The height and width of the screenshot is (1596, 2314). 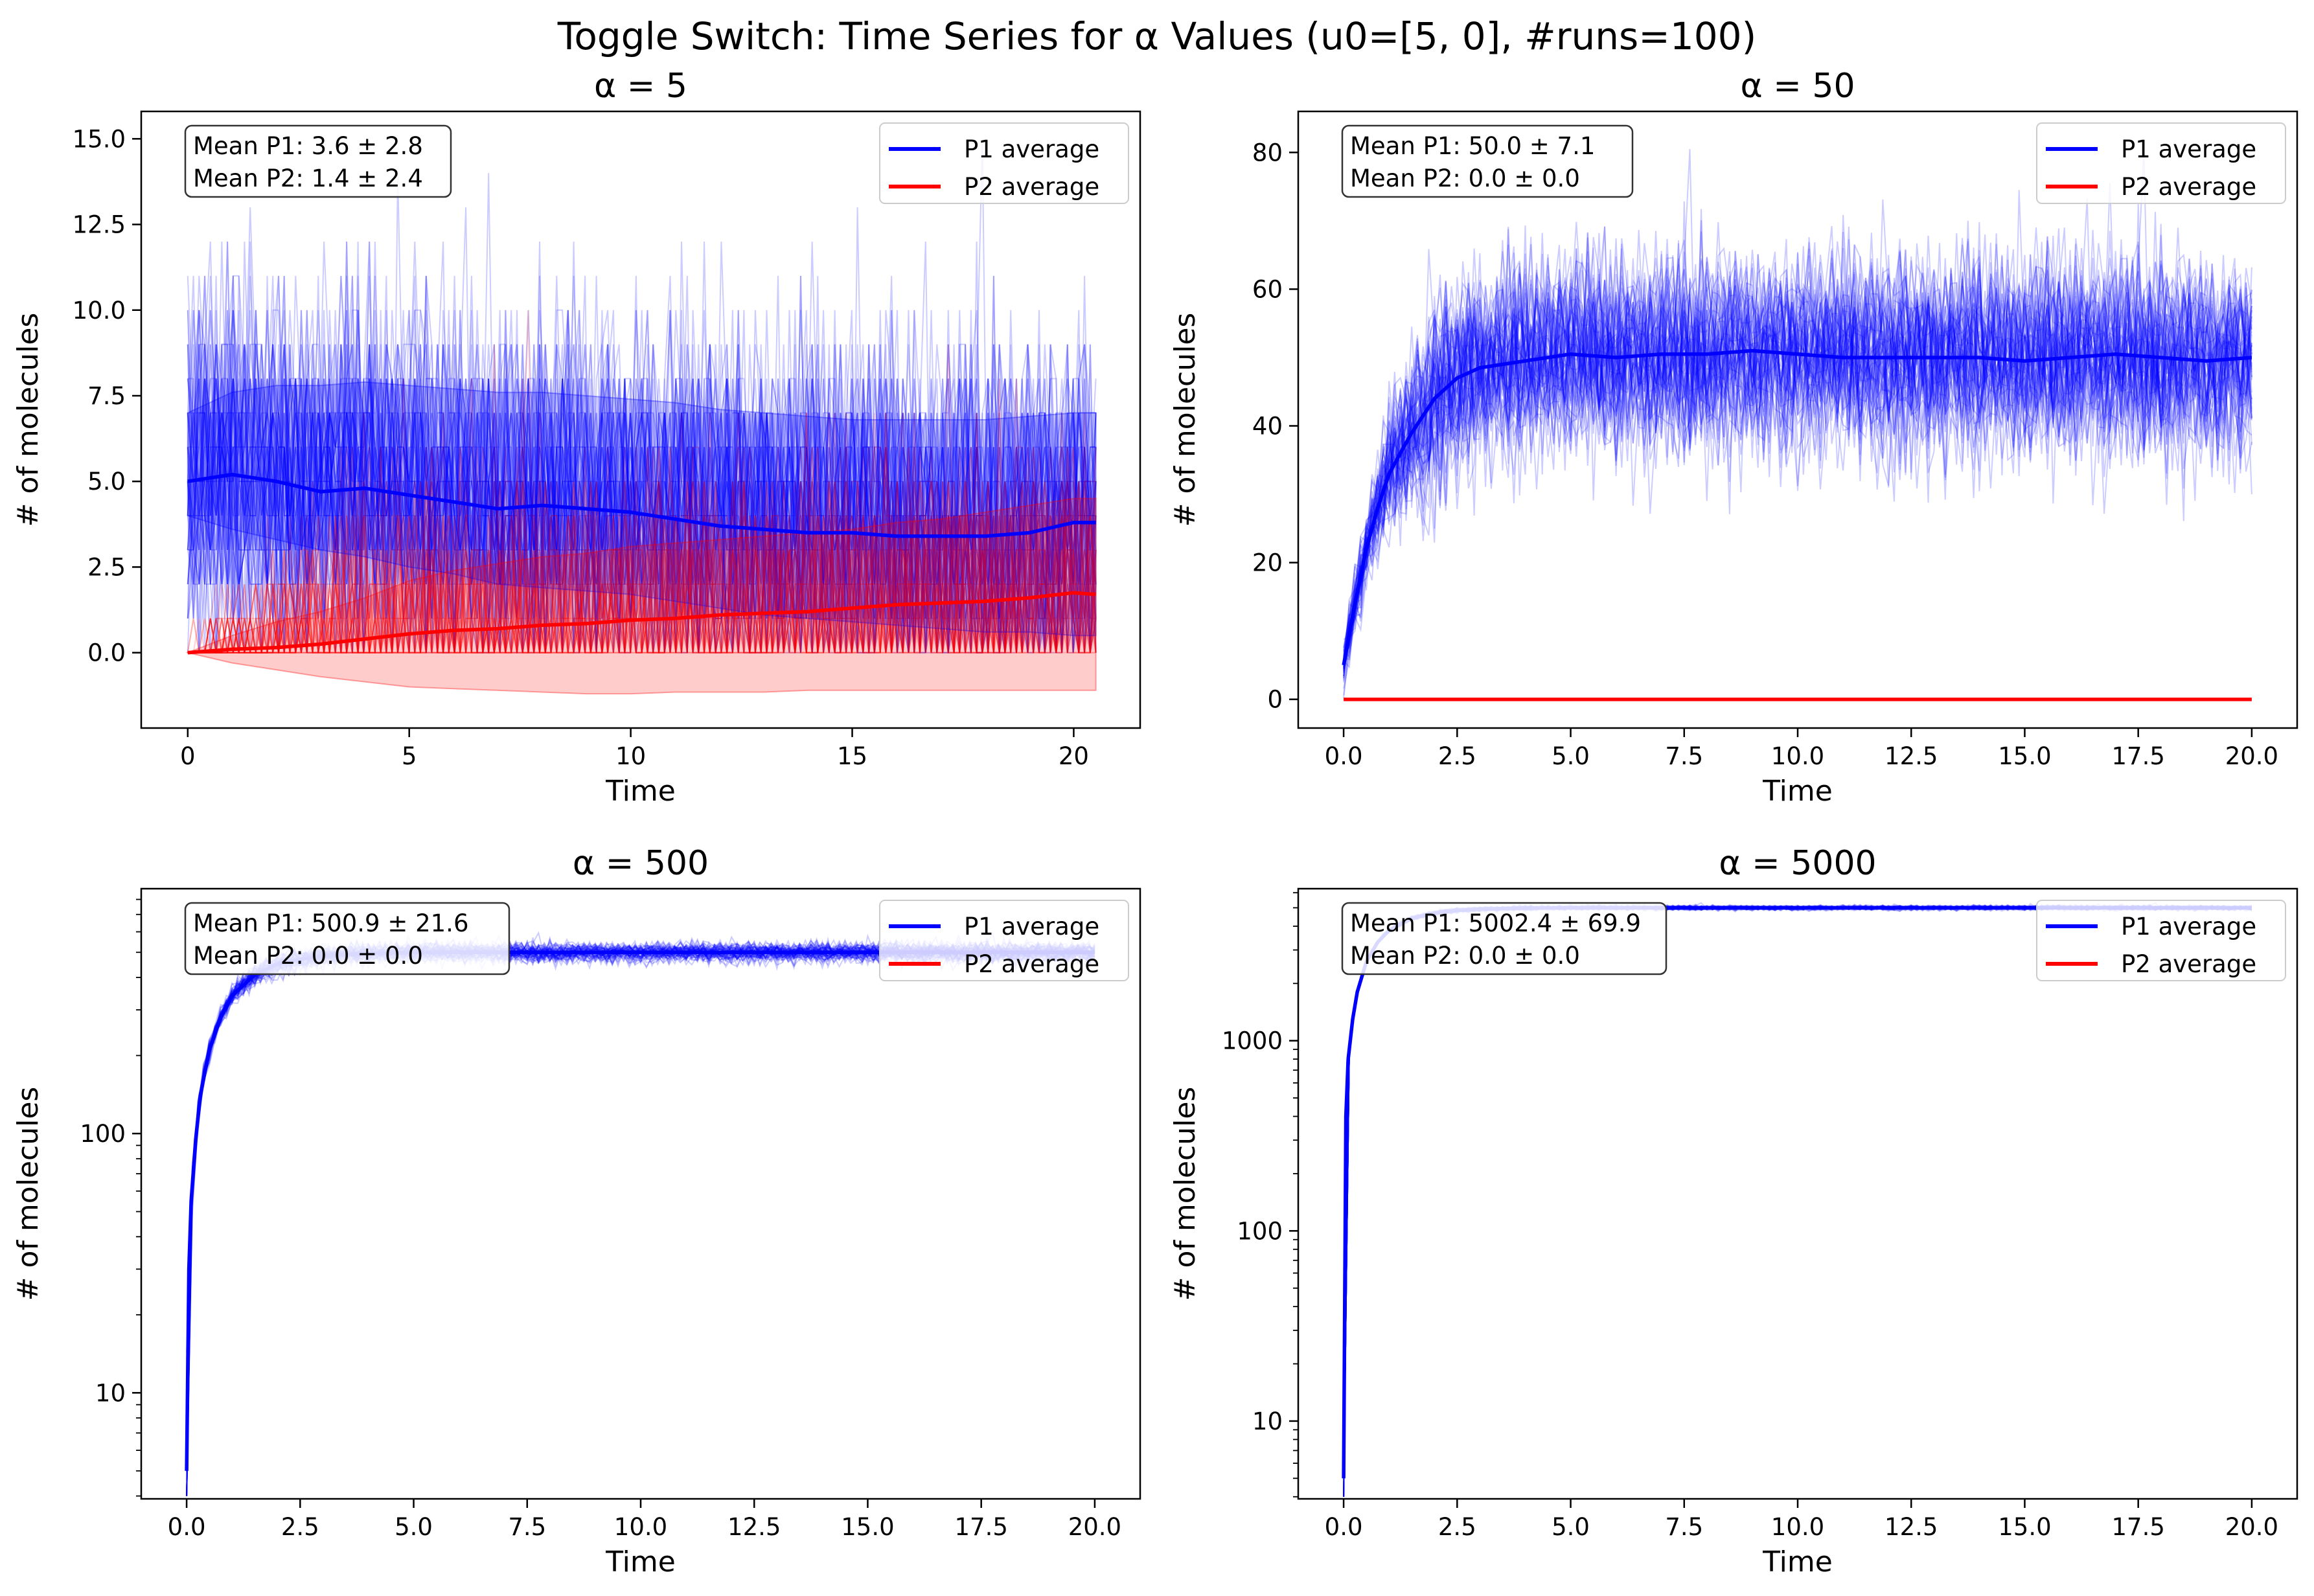 What do you see at coordinates (852, 756) in the screenshot?
I see `x-tick-label: 15` at bounding box center [852, 756].